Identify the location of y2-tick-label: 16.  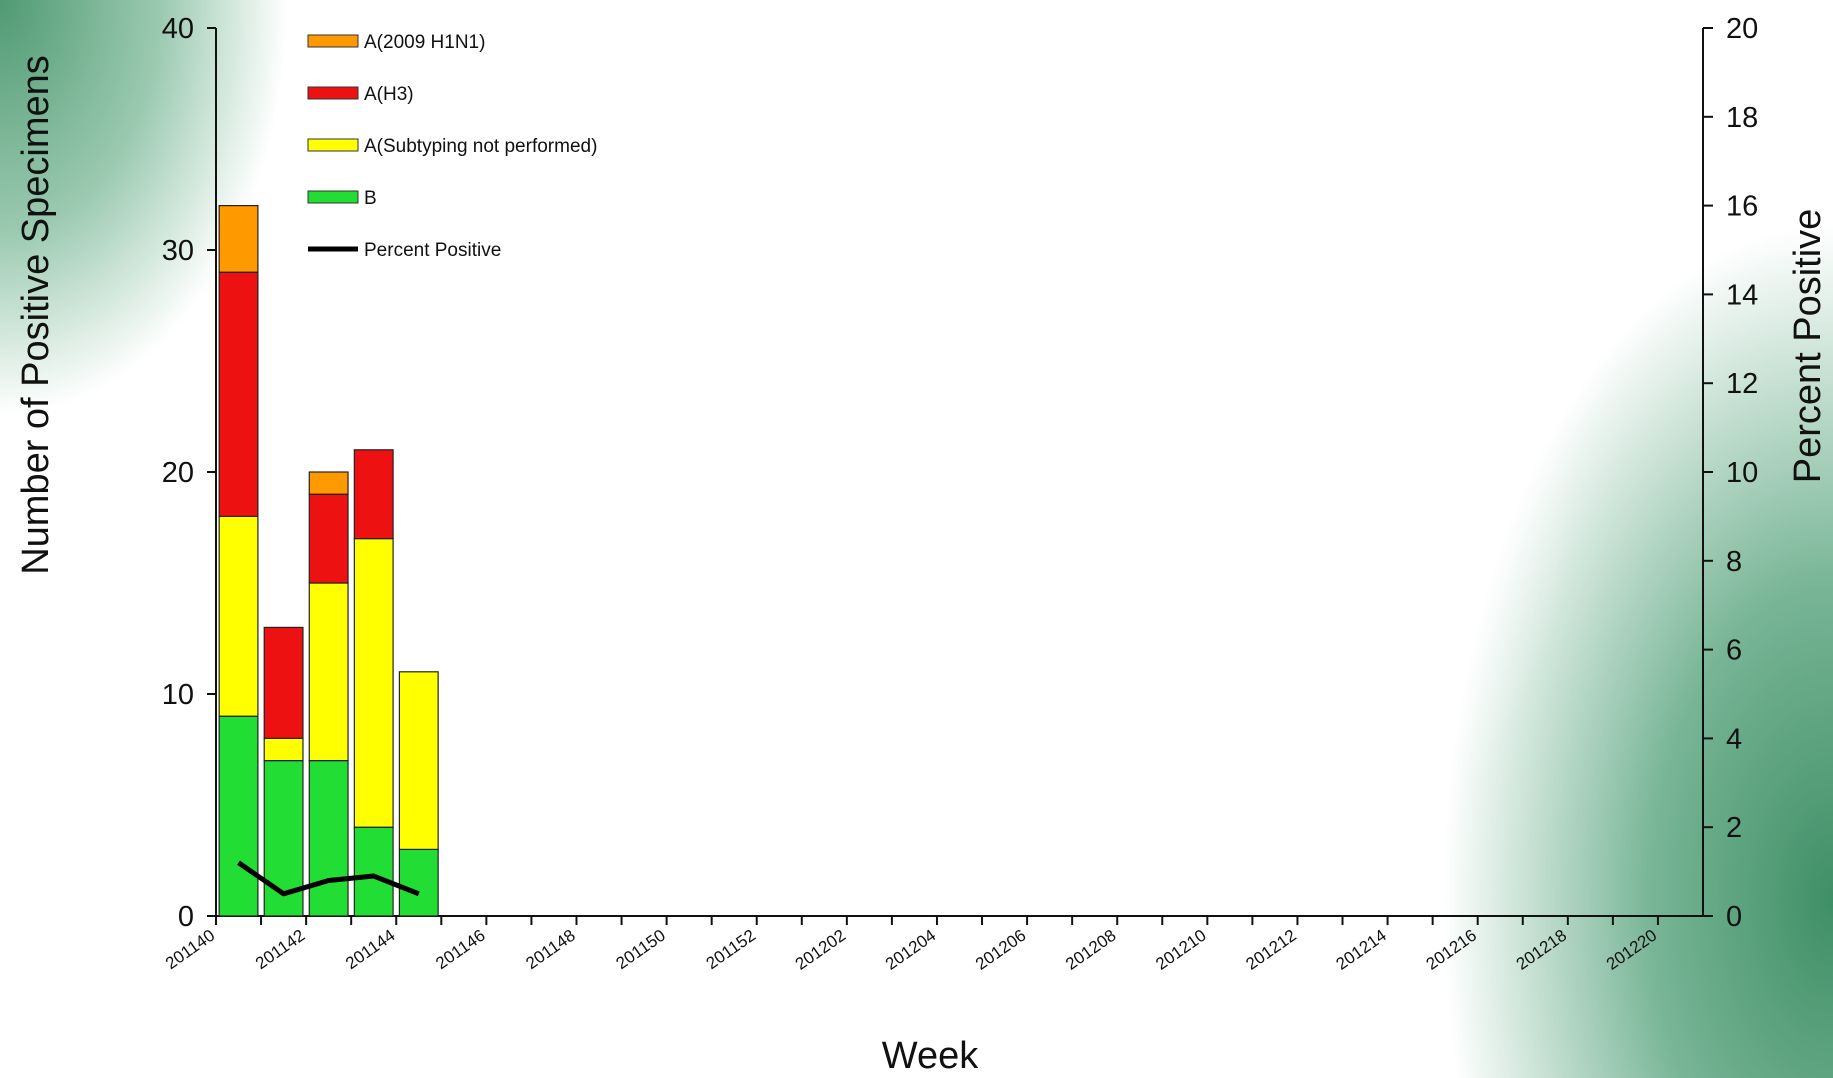
(1742, 207).